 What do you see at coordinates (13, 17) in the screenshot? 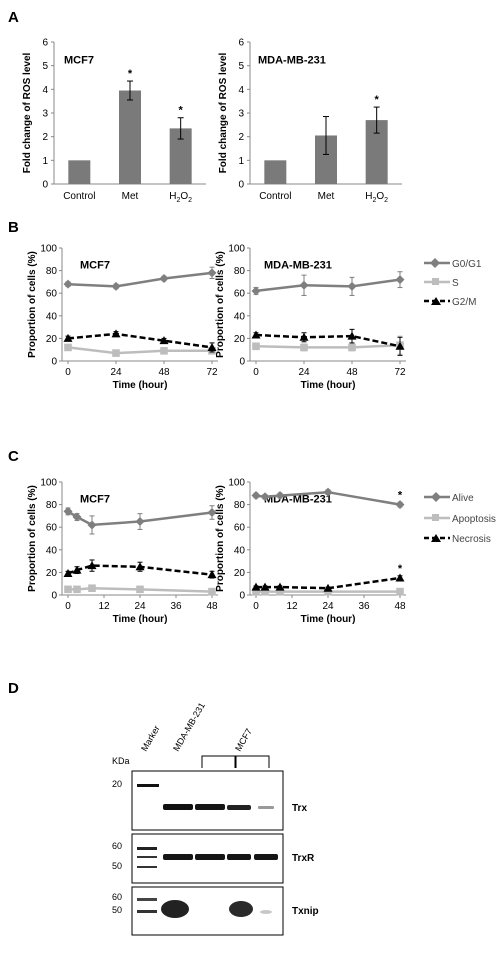
I see `panel-label-a: A` at bounding box center [13, 17].